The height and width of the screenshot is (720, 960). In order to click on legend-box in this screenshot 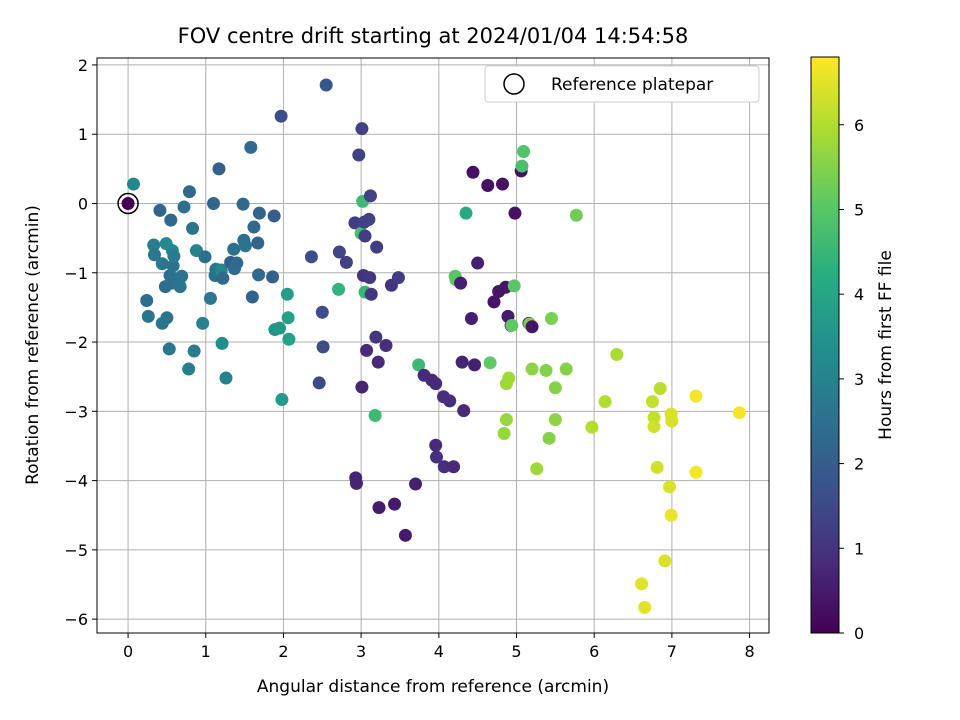, I will do `click(622, 84)`.